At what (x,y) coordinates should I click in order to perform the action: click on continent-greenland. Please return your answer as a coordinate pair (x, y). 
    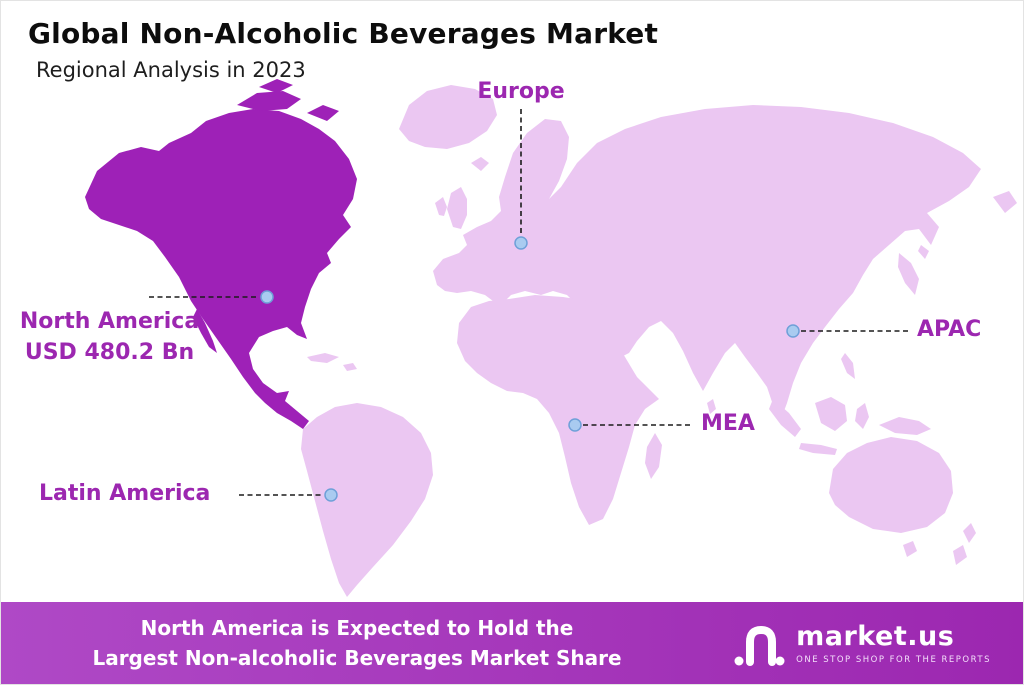
    Looking at the image, I should click on (448, 117).